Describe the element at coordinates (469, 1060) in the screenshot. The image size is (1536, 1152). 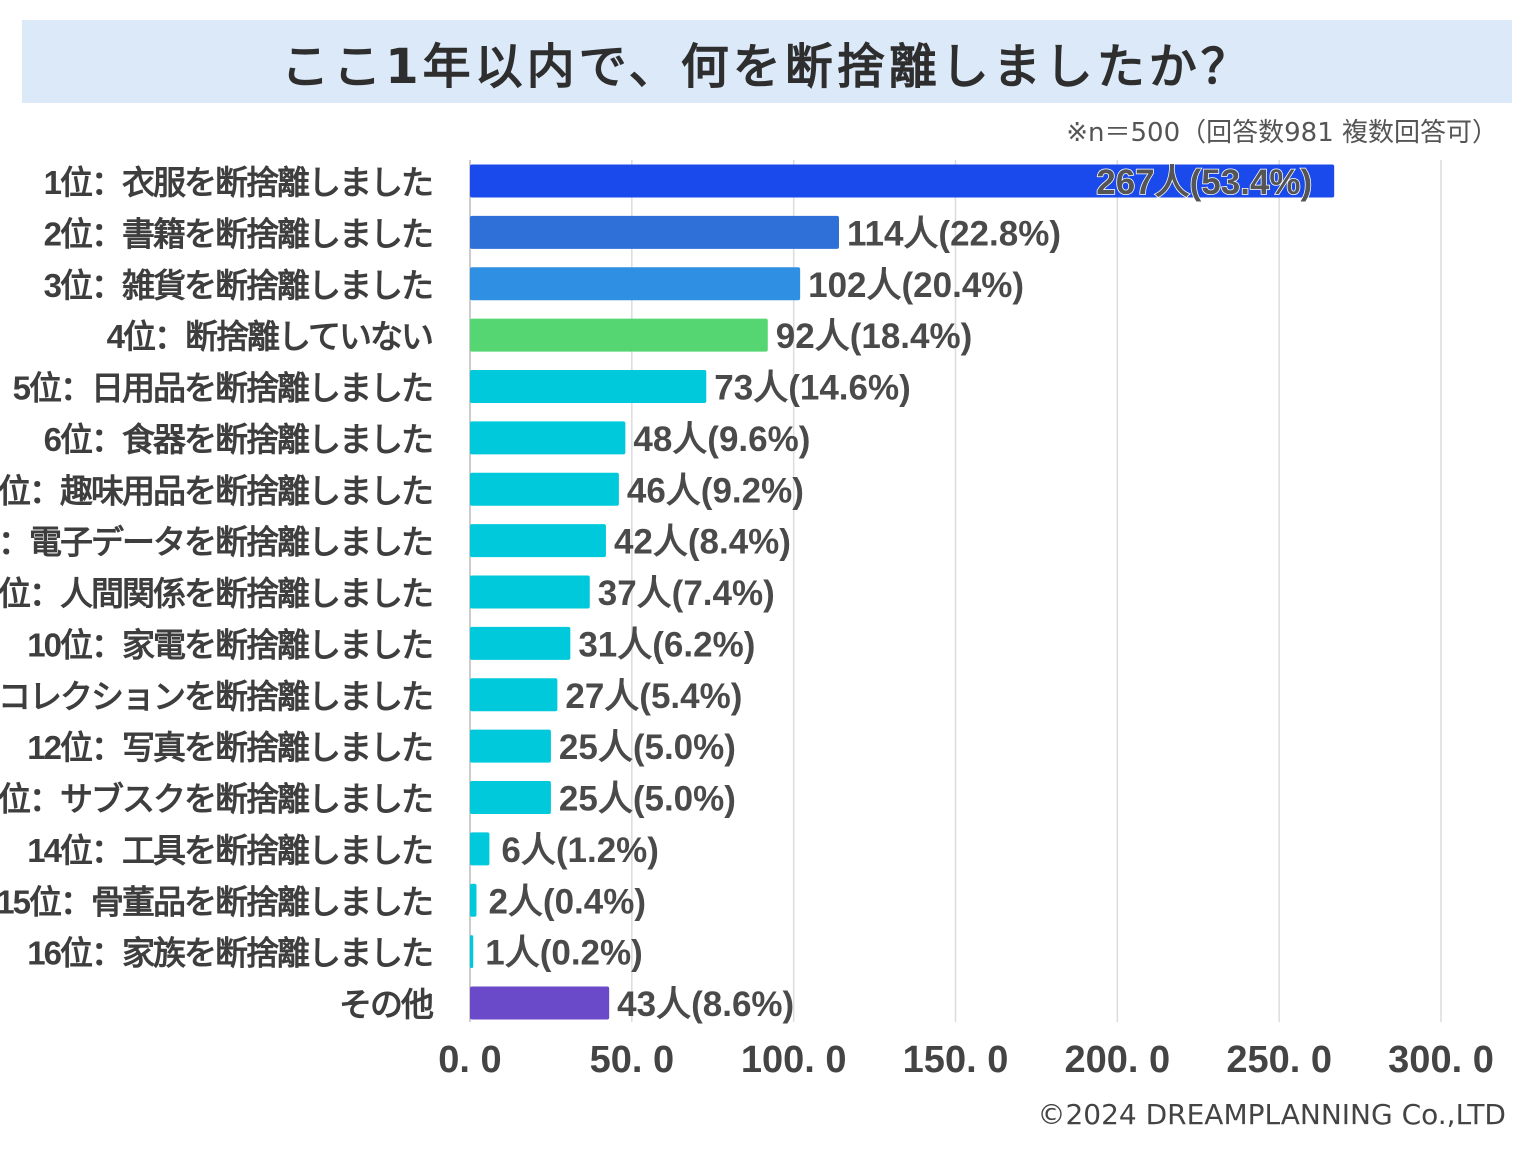
I see `x-tick-label: 0. 0` at that location.